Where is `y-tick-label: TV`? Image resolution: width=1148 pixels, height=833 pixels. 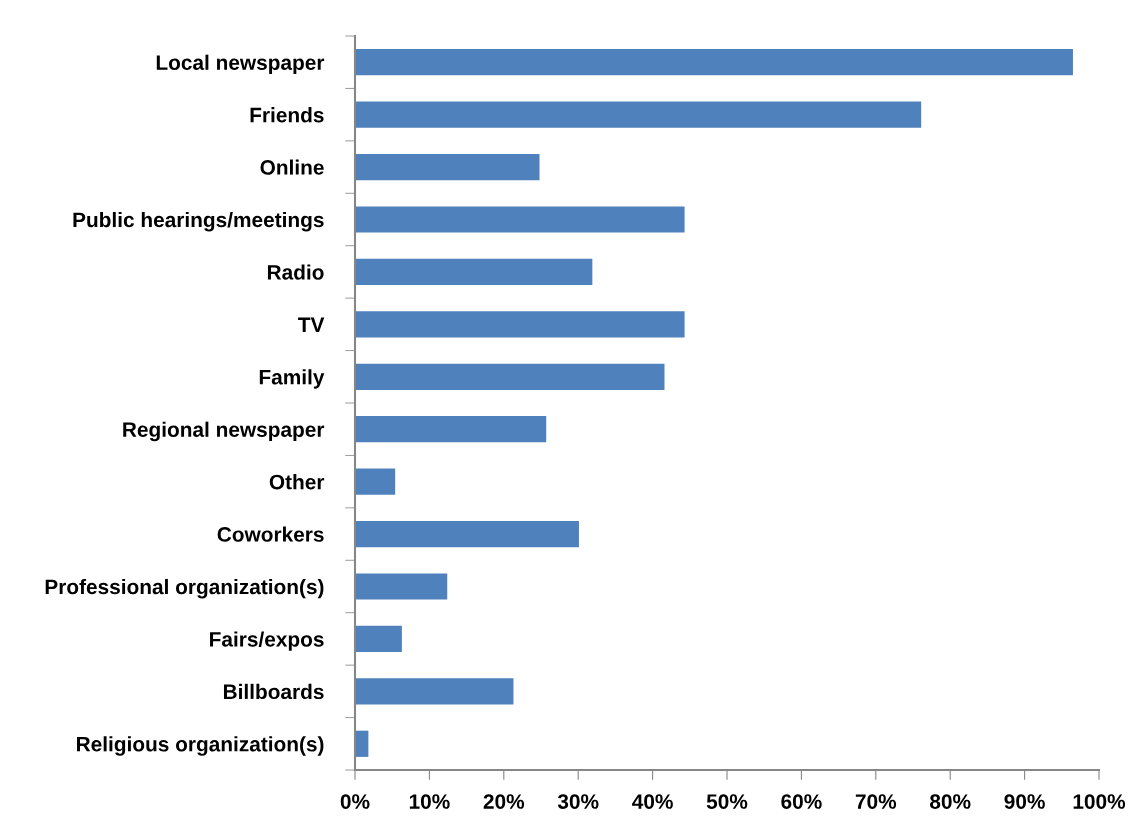
y-tick-label: TV is located at coordinates (311, 324).